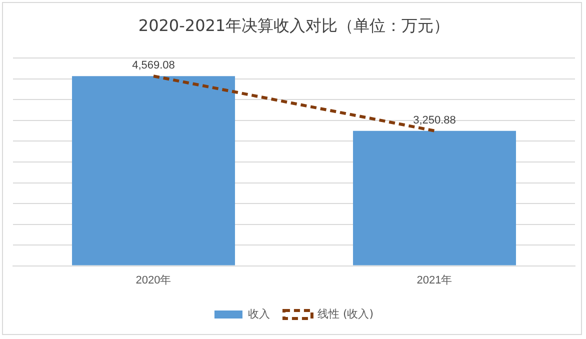  I want to click on data-label: 4,569.08, so click(153, 66).